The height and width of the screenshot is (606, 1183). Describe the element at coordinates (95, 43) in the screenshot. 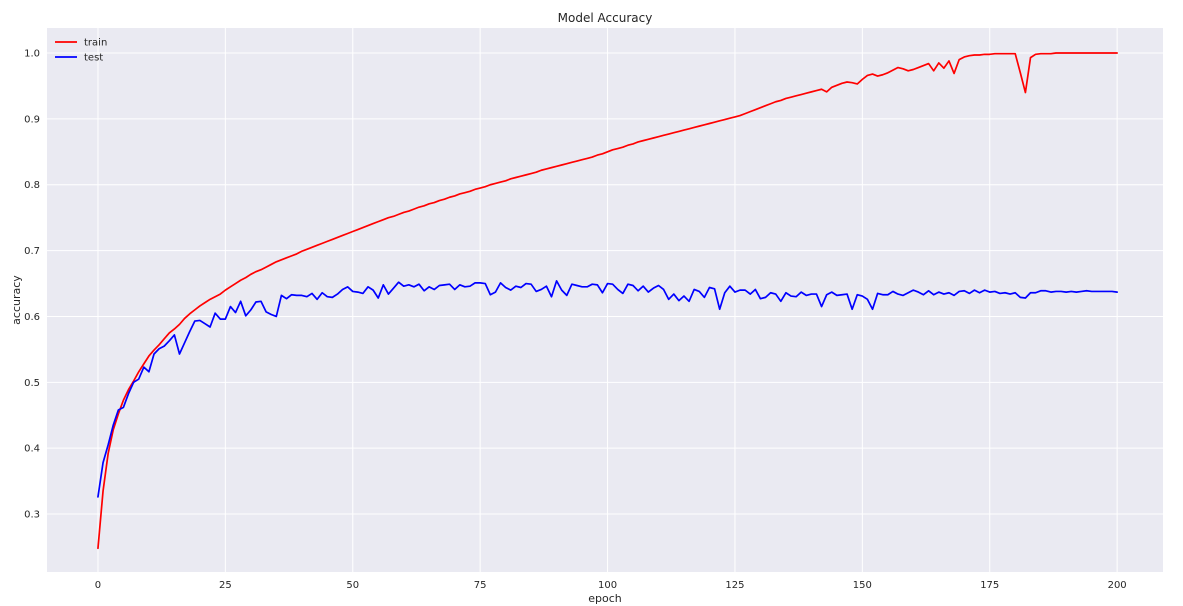

I see `legend-label-train: train` at that location.